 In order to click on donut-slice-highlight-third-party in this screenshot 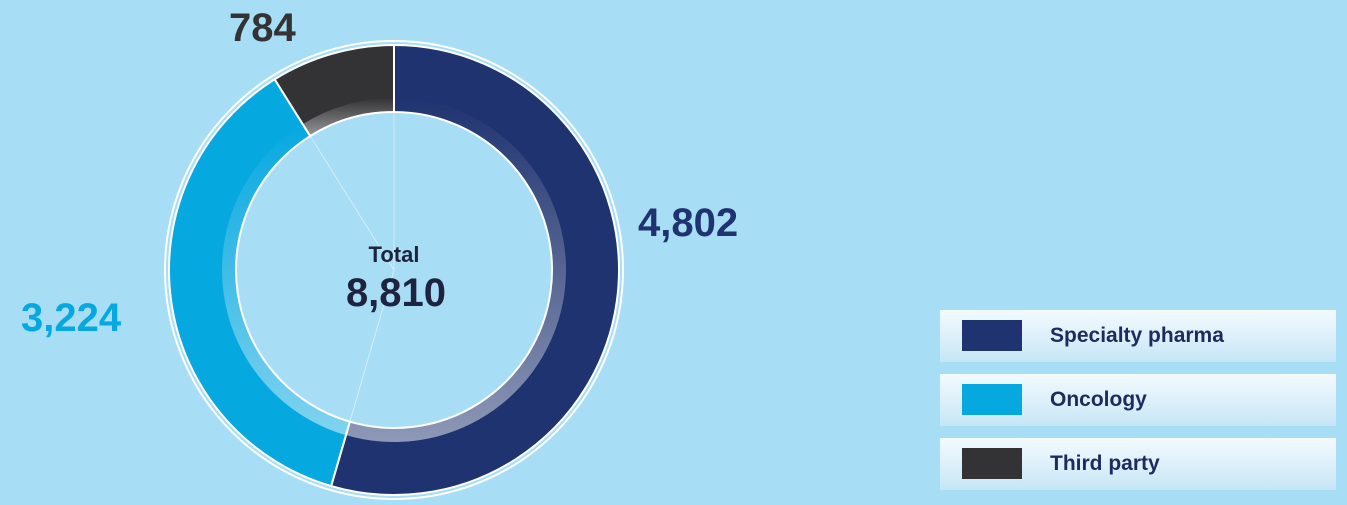, I will do `click(348, 117)`.